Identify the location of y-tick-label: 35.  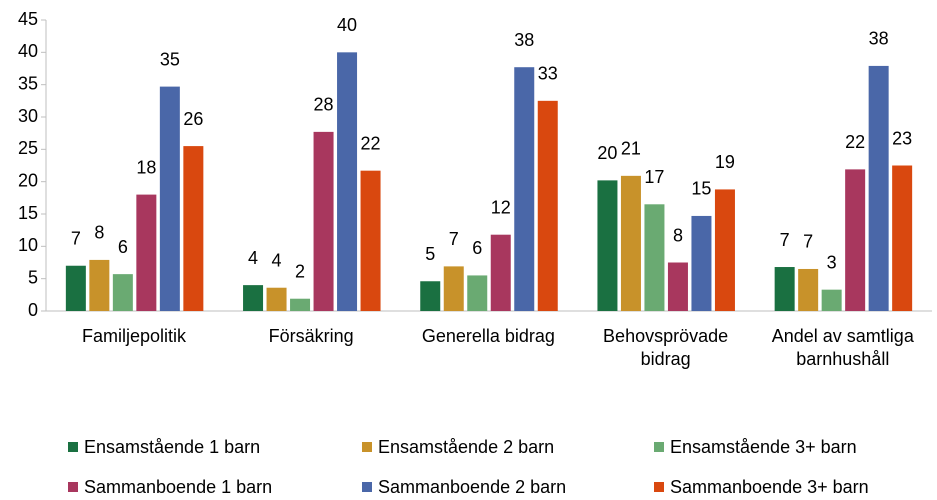
(28, 83).